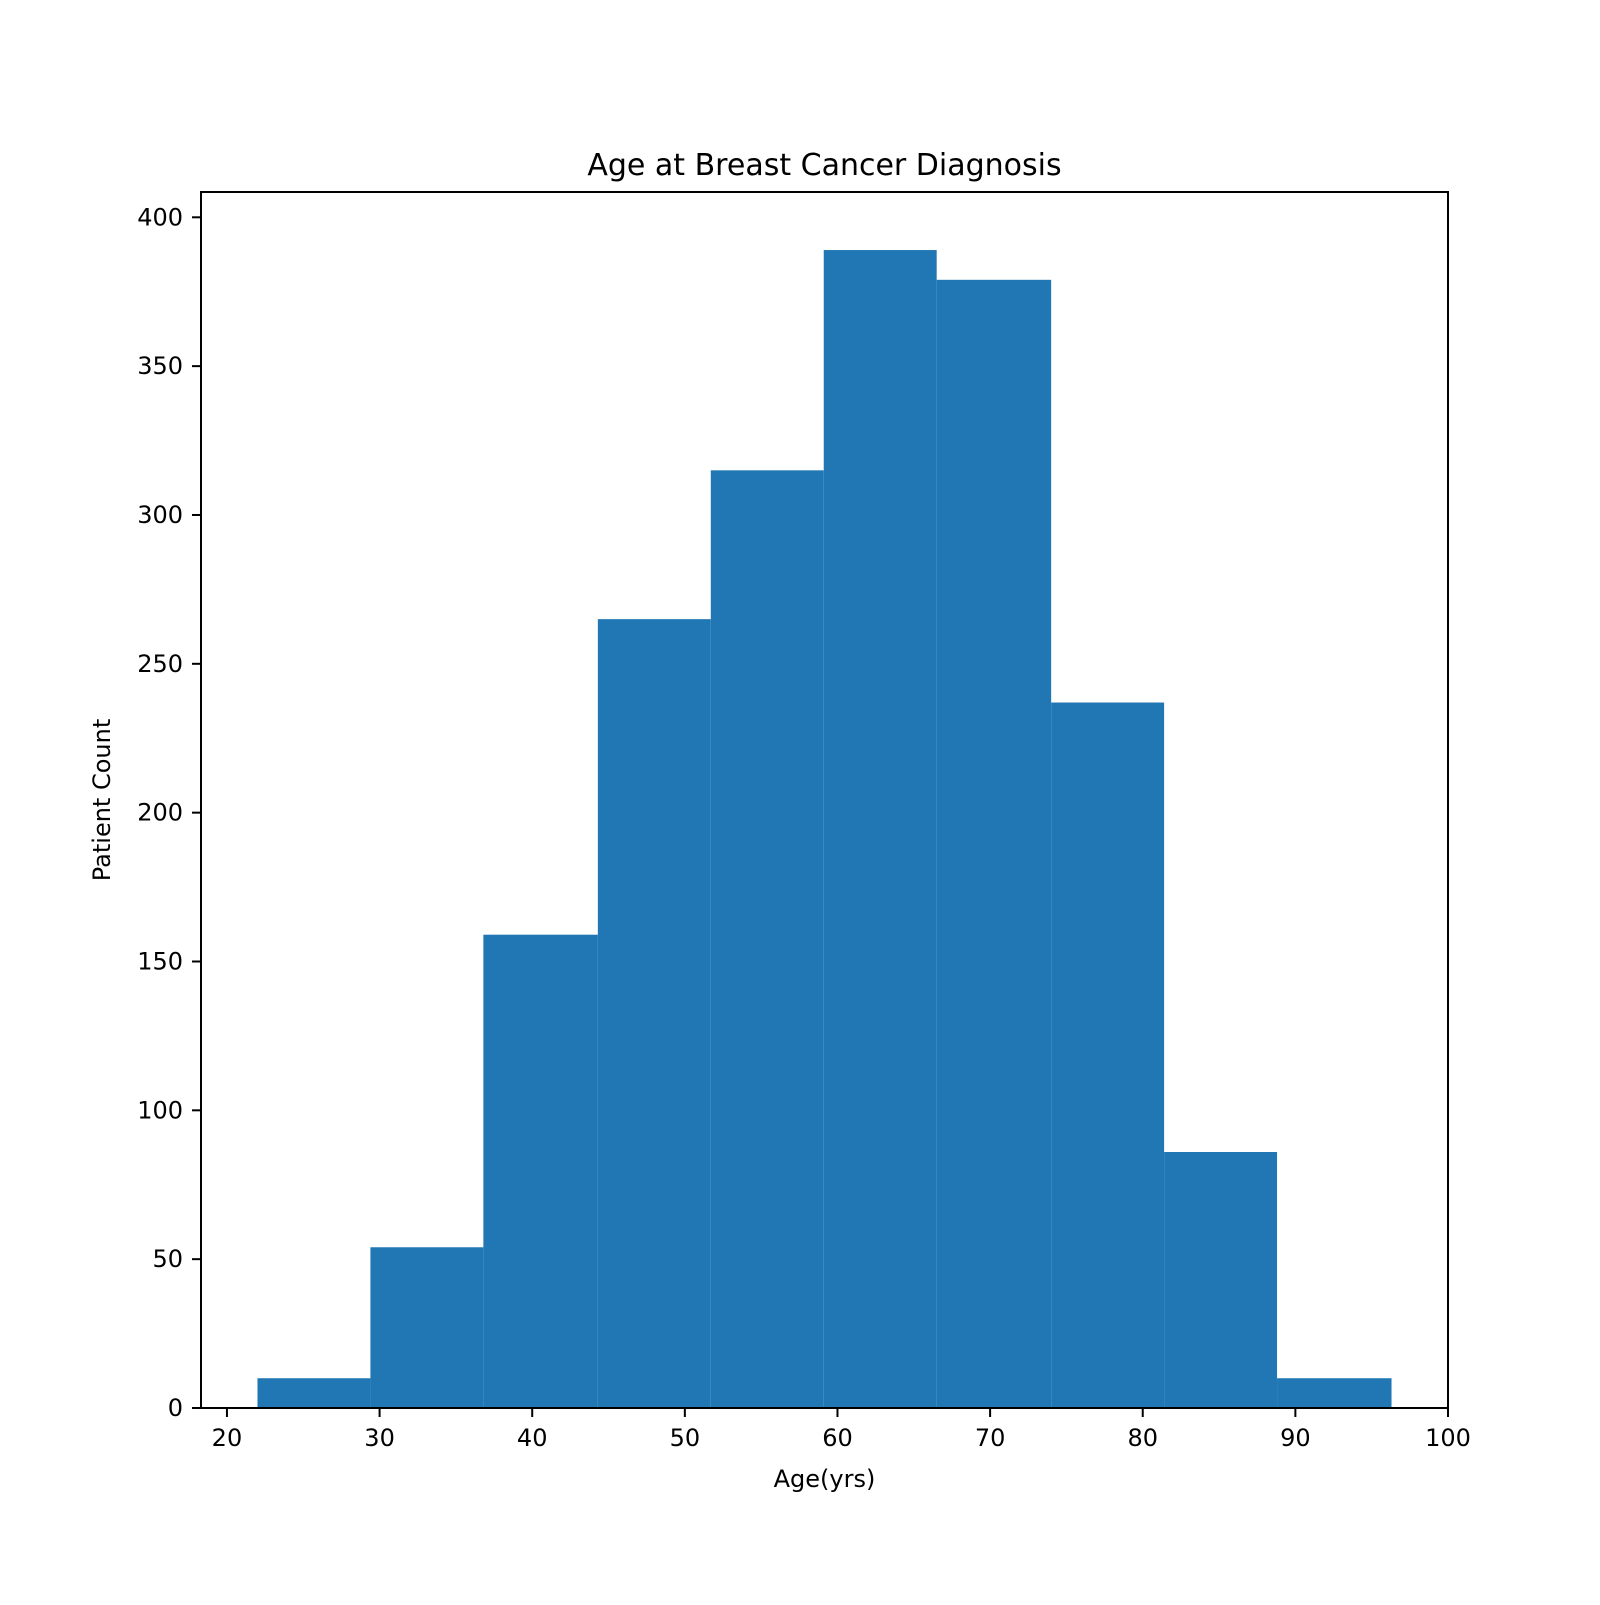  Describe the element at coordinates (175, 1408) in the screenshot. I see `y-tick-label: 0` at that location.